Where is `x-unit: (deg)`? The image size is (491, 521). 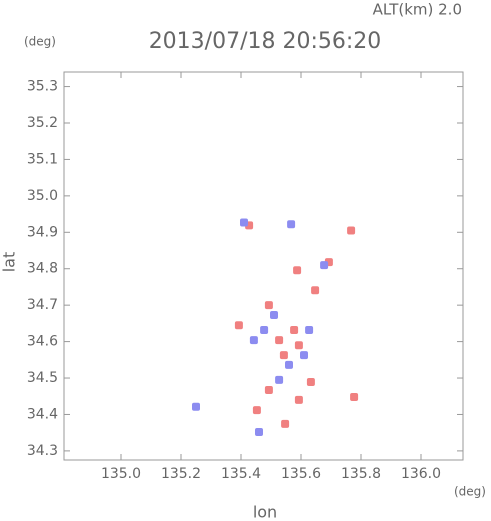 x-unit: (deg) is located at coordinates (470, 492).